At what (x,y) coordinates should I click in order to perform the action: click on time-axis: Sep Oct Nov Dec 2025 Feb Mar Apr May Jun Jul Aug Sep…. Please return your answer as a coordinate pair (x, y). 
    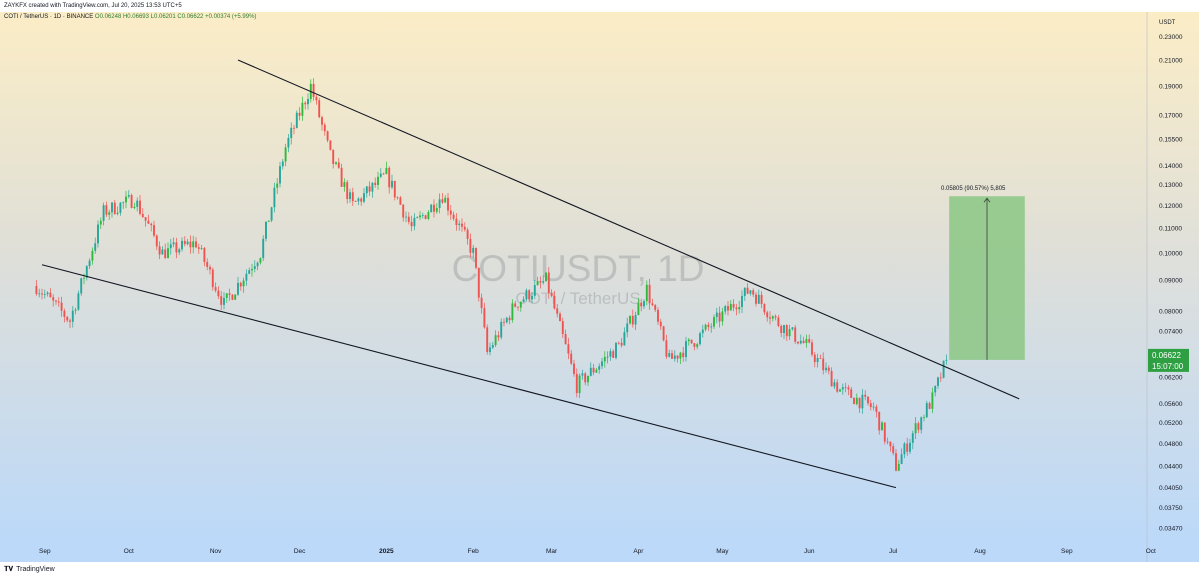
    Looking at the image, I should click on (597, 551).